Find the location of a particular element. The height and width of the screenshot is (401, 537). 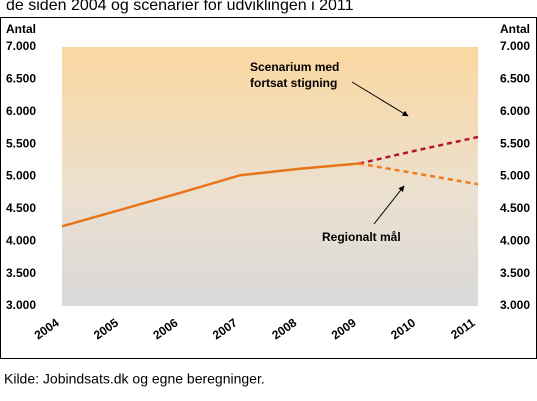

y2-tick-label: 4.000 is located at coordinates (515, 240).